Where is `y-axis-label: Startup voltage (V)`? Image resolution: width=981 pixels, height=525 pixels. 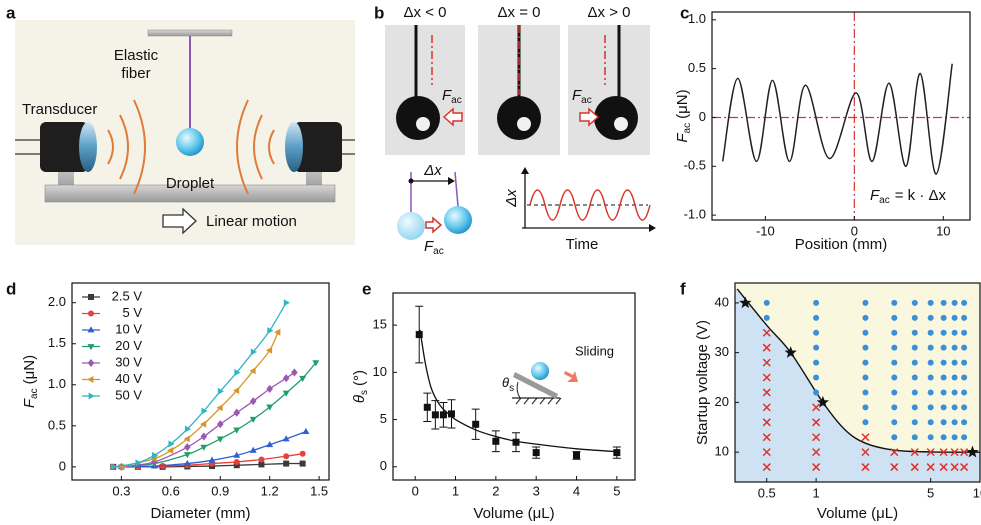 y-axis-label: Startup voltage (V) is located at coordinates (702, 382).